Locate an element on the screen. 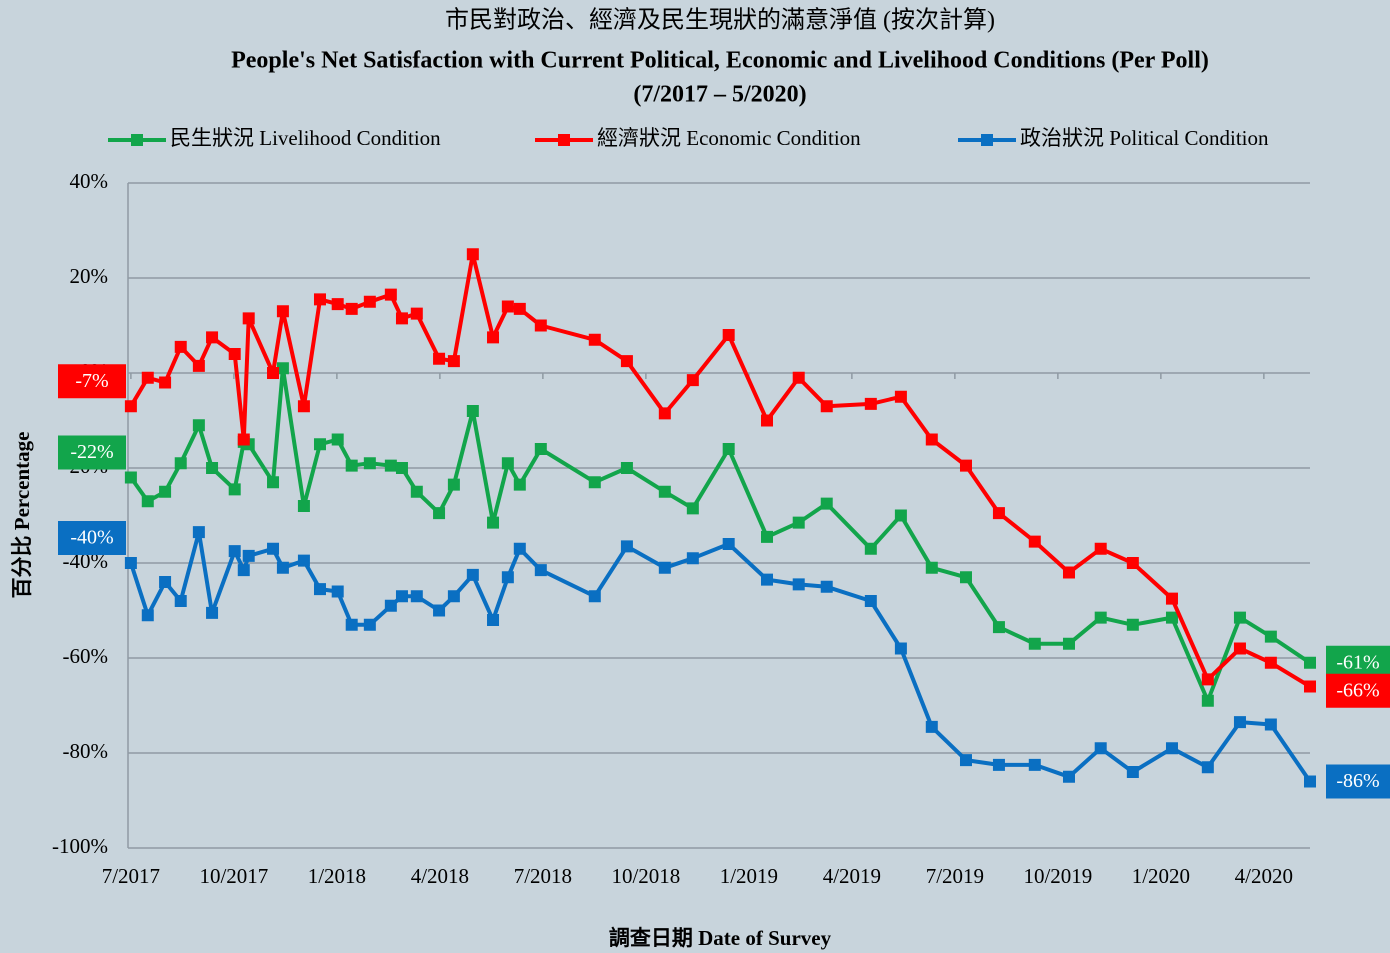 The height and width of the screenshot is (953, 1390). x-tick-label: 7/2019 is located at coordinates (955, 876).